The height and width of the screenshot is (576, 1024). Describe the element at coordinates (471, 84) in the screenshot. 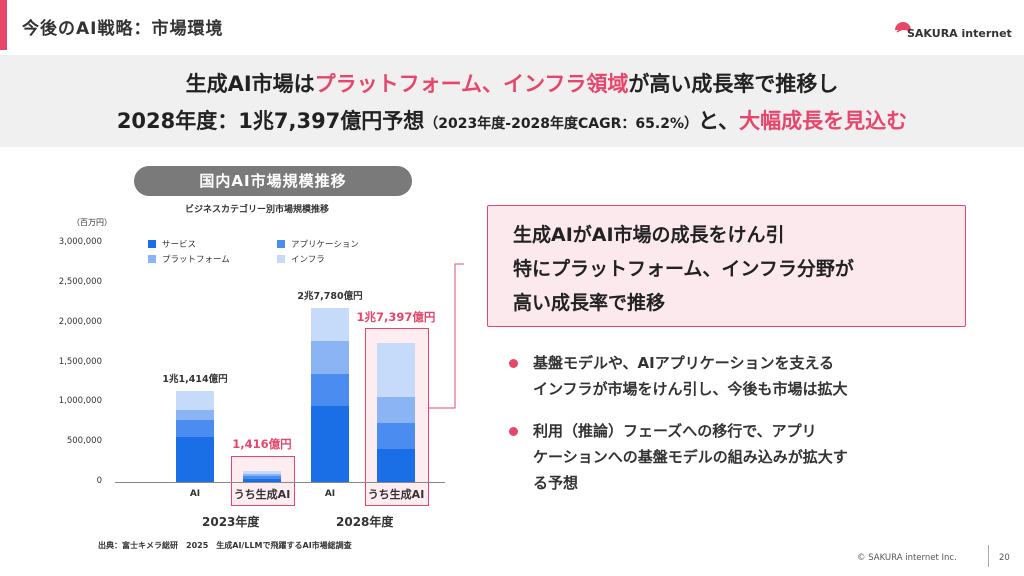

I see `banner-highlight: プラットフォーム、インフラ領域` at that location.